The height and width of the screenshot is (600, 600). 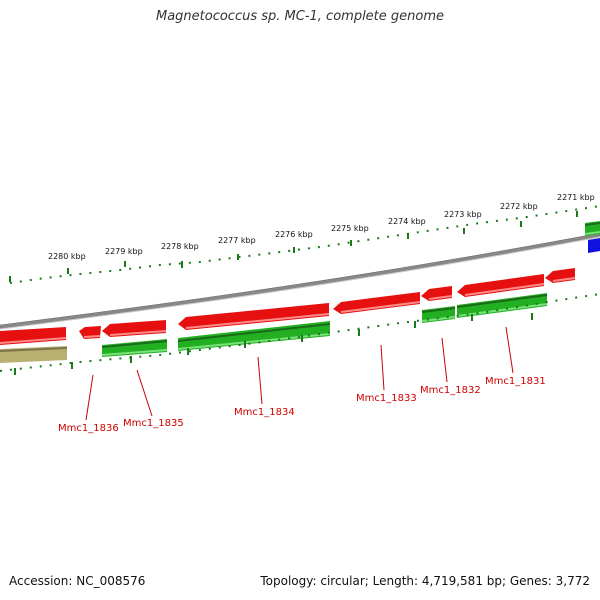 I want to click on scale-label: 2275 kbp, so click(x=350, y=228).